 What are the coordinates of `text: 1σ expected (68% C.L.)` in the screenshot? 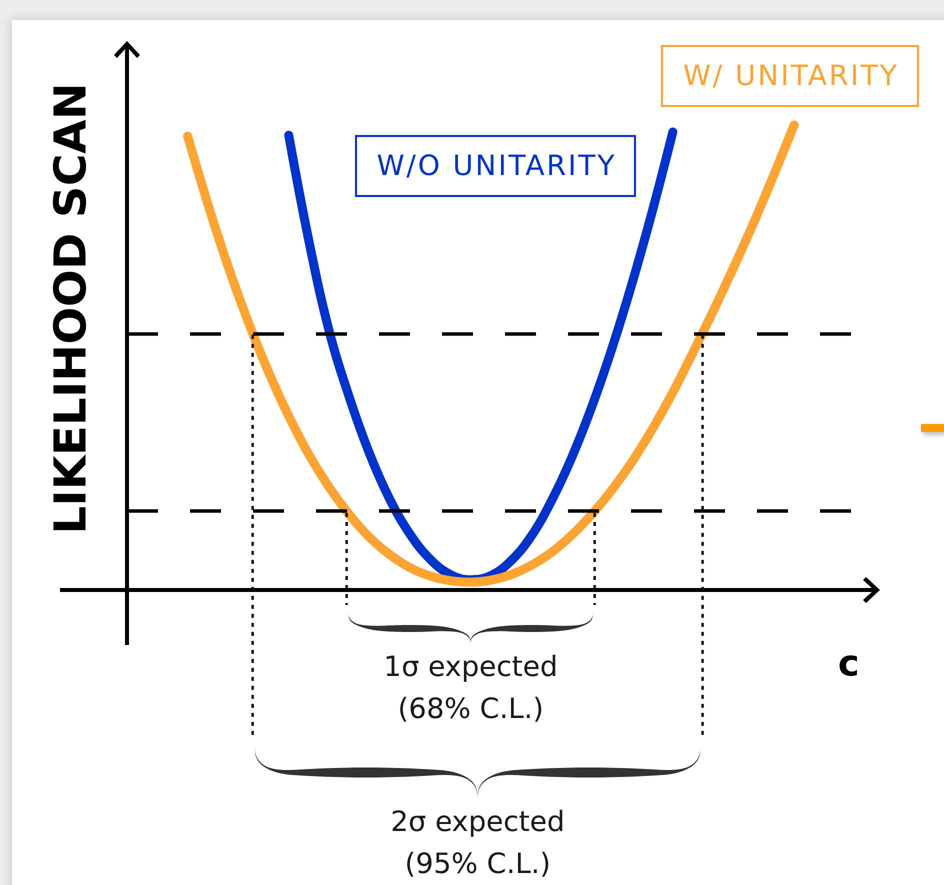 It's located at (471, 688).